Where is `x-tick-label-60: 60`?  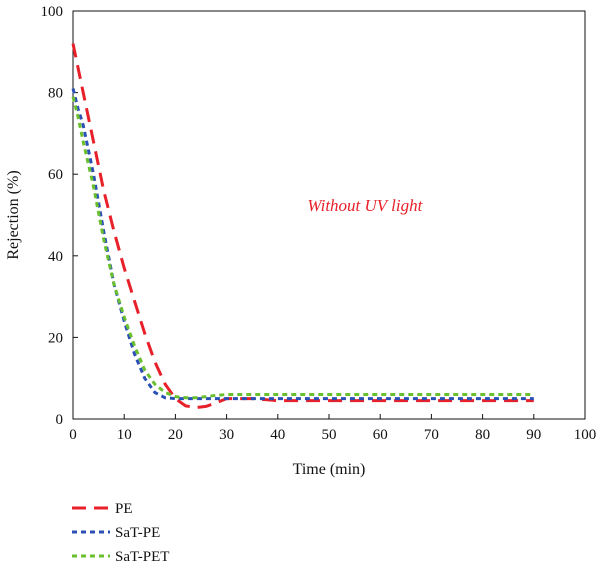
x-tick-label-60: 60 is located at coordinates (380, 435).